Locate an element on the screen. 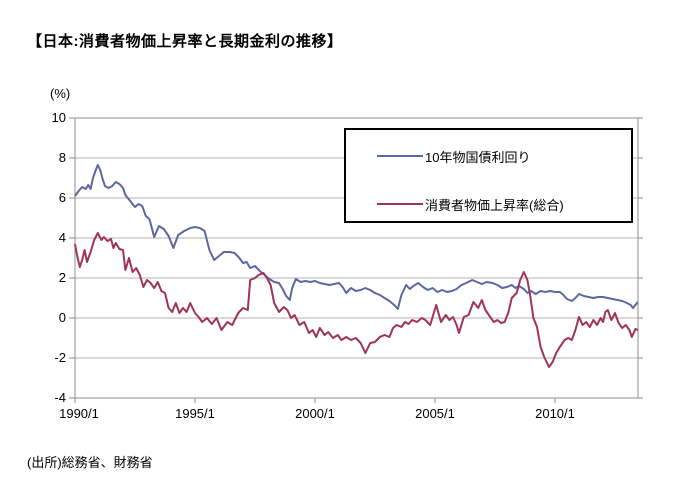  page-title: 【日本:消費者物価上昇率と長期金利の推移】 is located at coordinates (185, 41).